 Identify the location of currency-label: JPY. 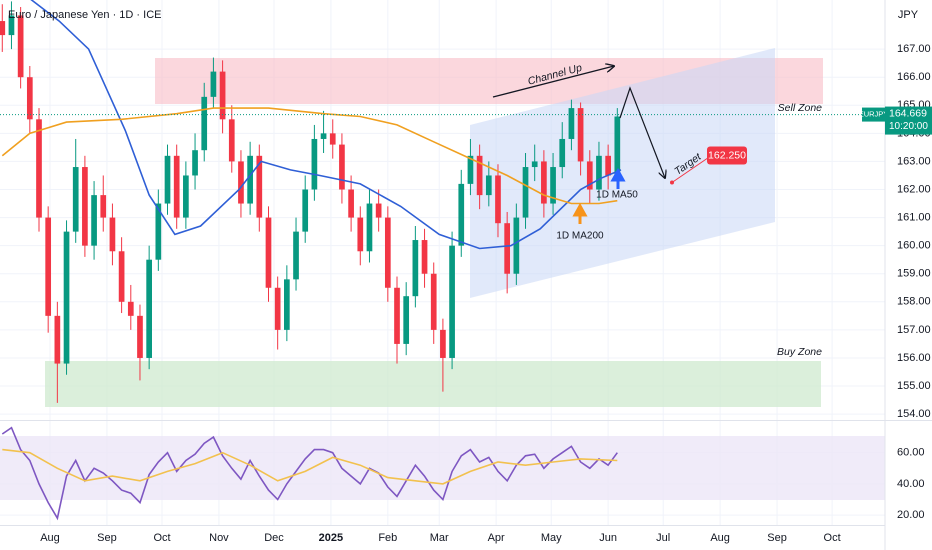
(908, 15).